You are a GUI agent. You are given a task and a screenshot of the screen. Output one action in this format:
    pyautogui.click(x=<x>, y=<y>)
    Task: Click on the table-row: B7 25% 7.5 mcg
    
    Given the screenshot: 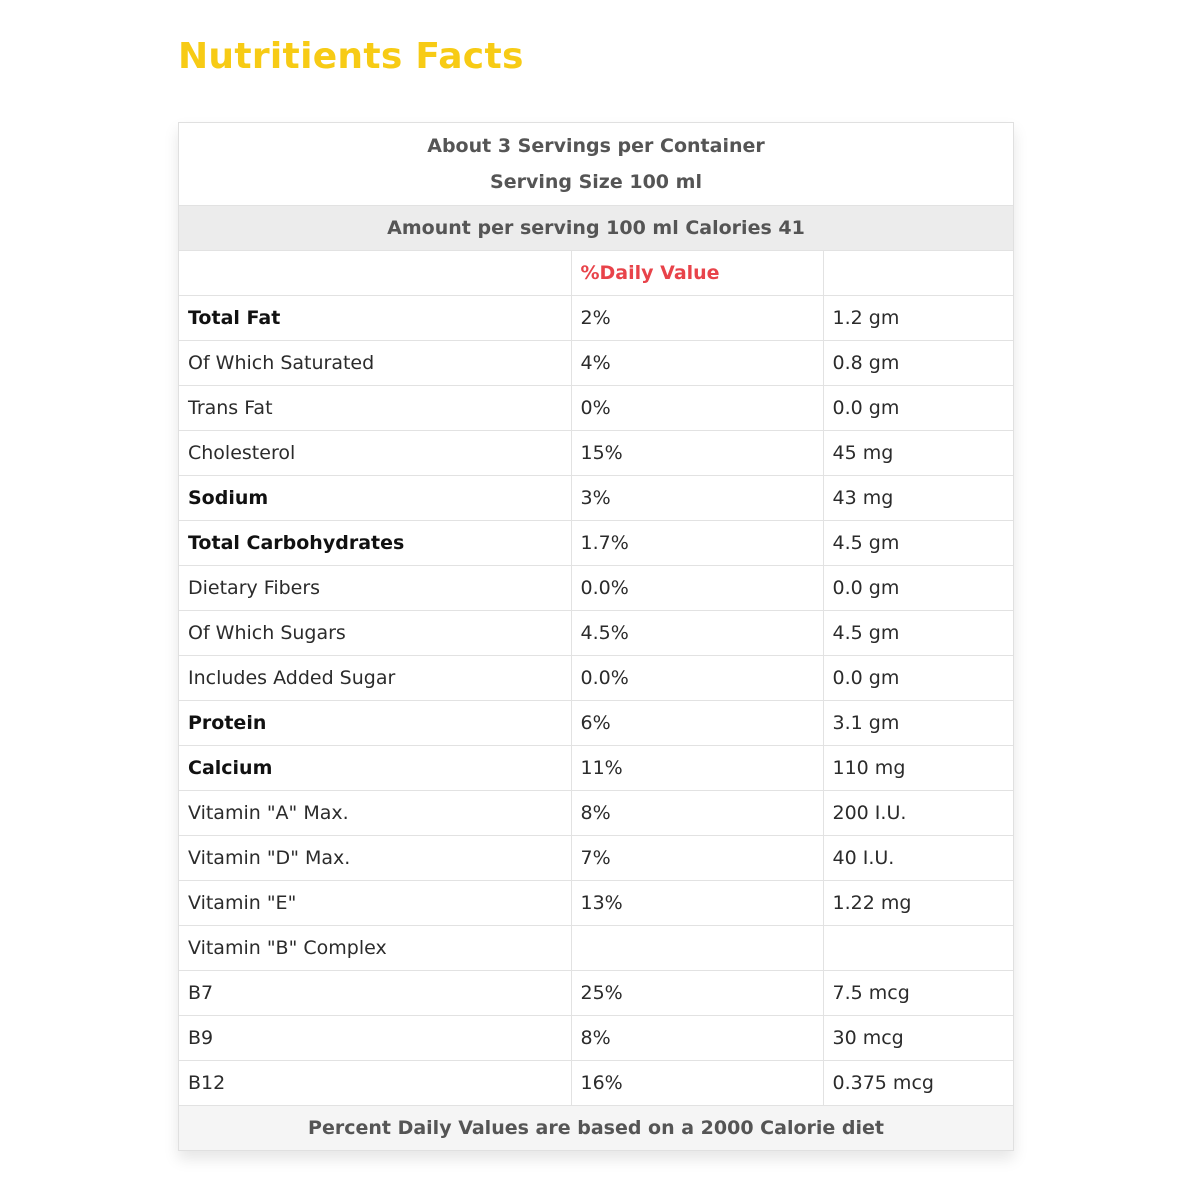 What is the action you would take?
    pyautogui.click(x=596, y=993)
    